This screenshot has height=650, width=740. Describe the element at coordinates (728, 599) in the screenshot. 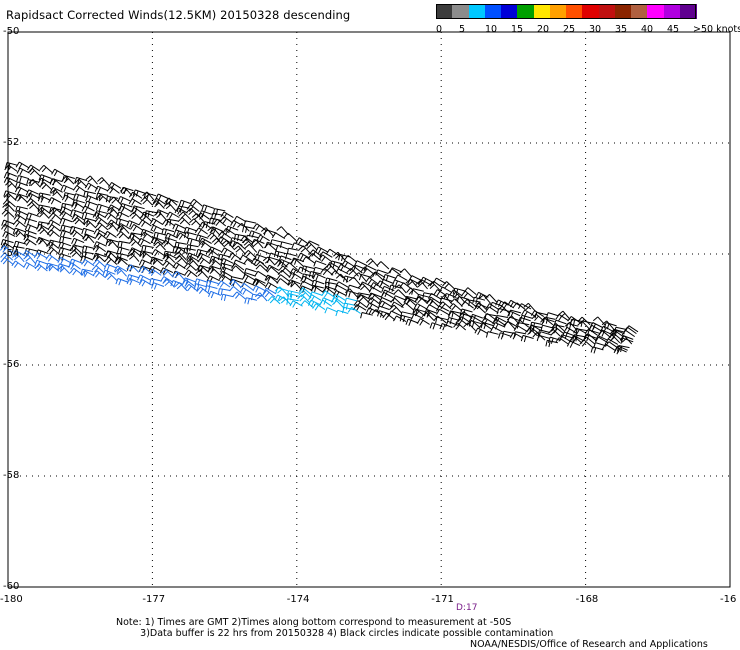

I see `longitude-label: -16` at that location.